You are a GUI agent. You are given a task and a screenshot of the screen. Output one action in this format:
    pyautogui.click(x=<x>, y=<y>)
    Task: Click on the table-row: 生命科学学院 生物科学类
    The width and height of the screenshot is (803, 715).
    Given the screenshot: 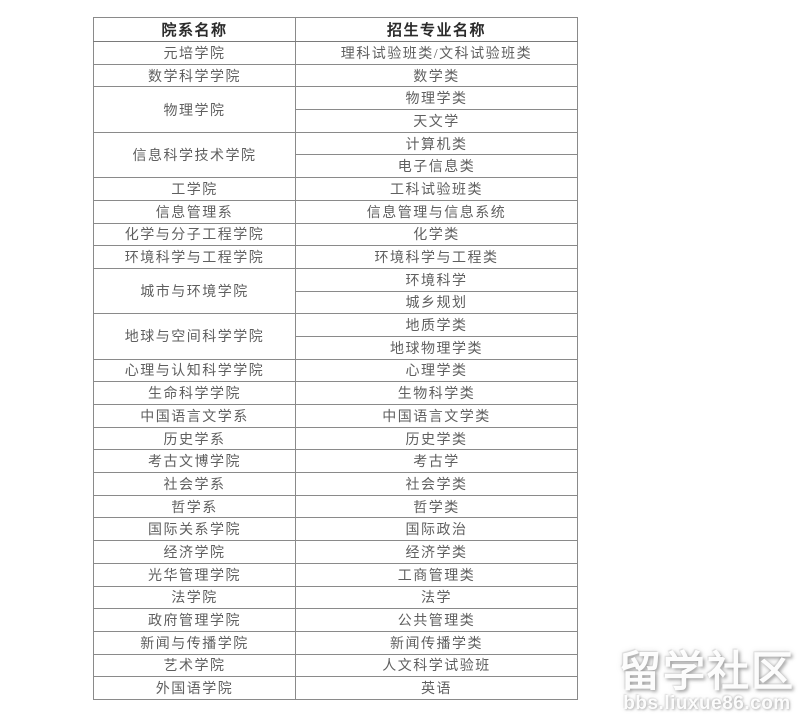 What is the action you would take?
    pyautogui.click(x=335, y=393)
    